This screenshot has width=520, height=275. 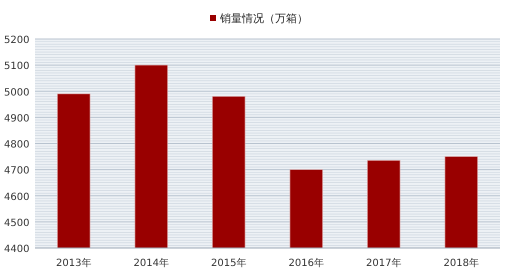 I want to click on y-tick-label: 5000, so click(x=17, y=92).